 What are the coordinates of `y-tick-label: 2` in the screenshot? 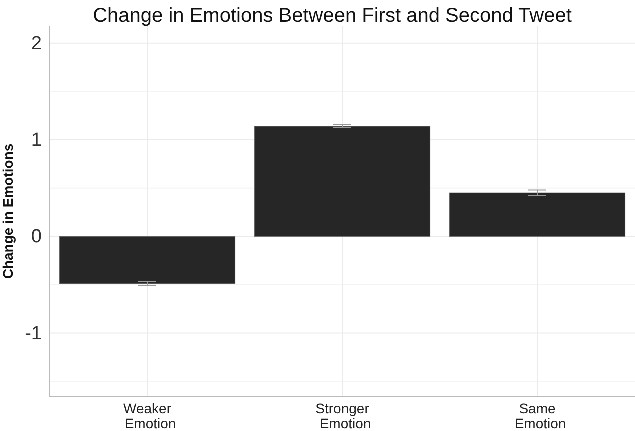 It's located at (36, 43).